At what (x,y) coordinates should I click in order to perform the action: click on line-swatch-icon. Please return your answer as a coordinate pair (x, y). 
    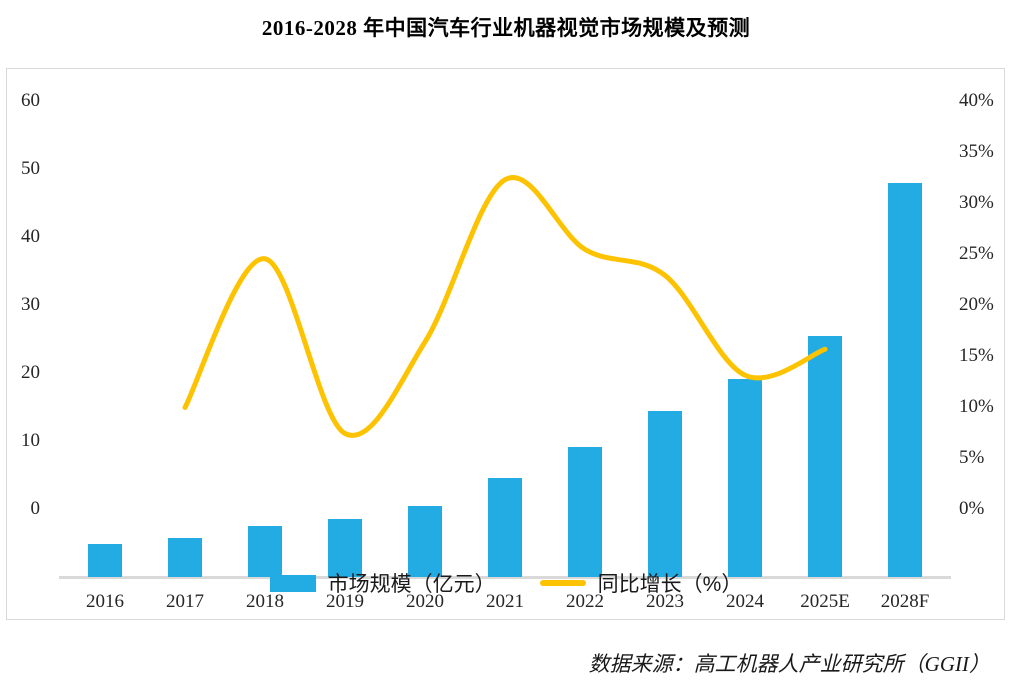
    Looking at the image, I should click on (562, 583).